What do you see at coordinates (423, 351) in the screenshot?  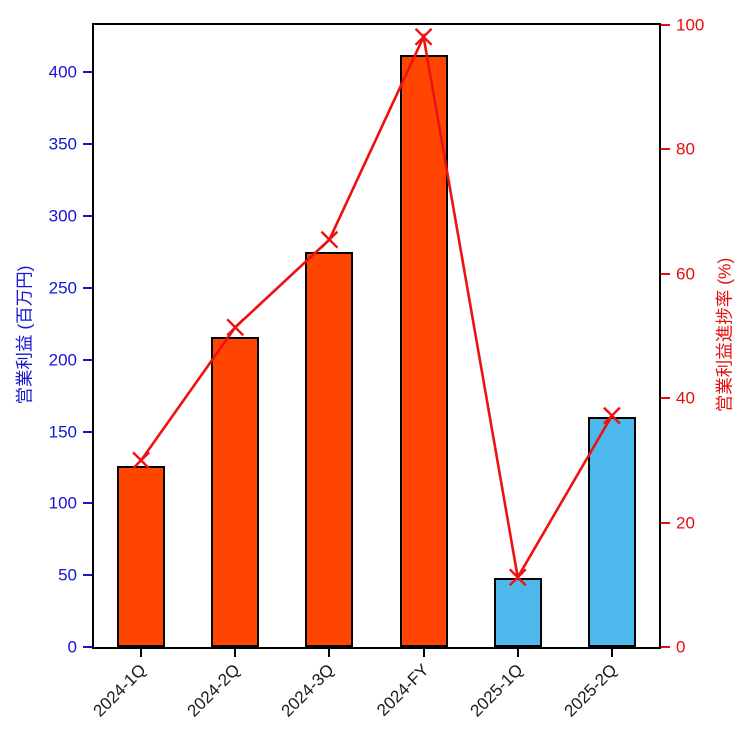 I see `bar-2024-FY` at bounding box center [423, 351].